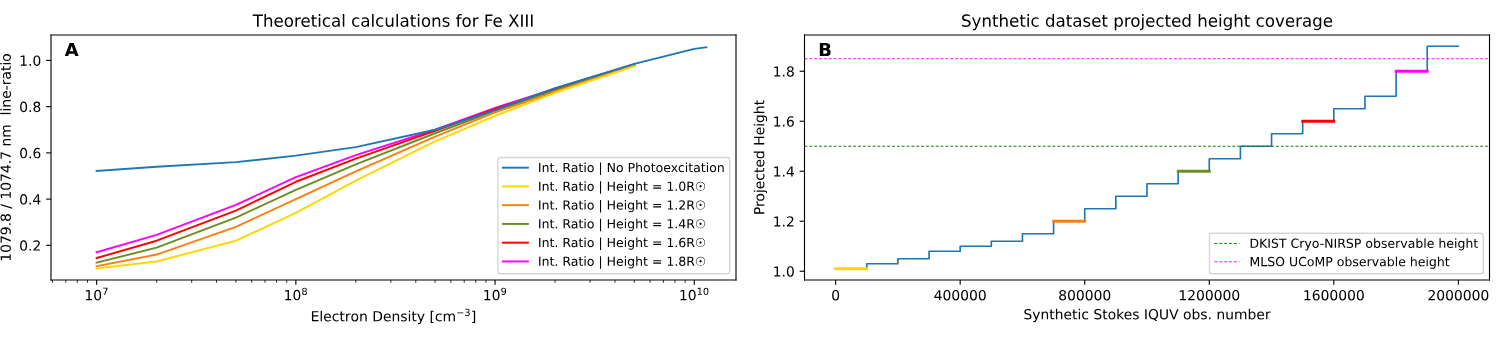 This screenshot has width=1500, height=350. I want to click on x-tick-label: 1200000, so click(1209, 295).